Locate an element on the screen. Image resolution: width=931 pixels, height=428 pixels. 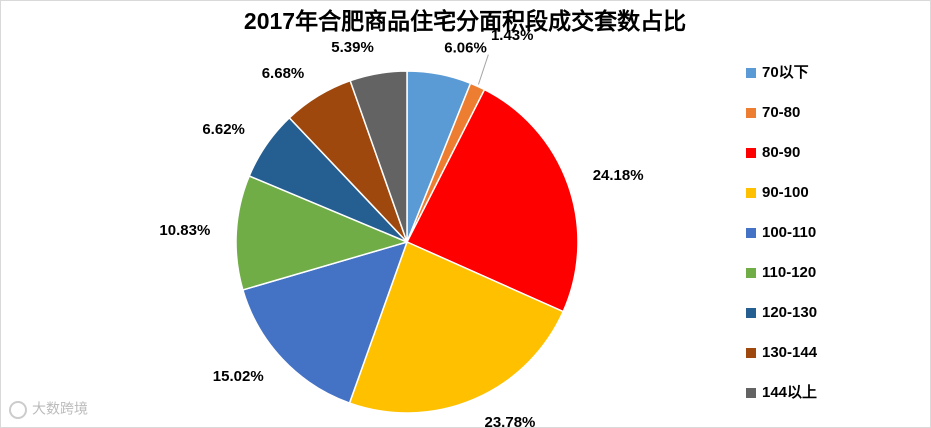
watermark: 大数跨境 is located at coordinates (60, 409).